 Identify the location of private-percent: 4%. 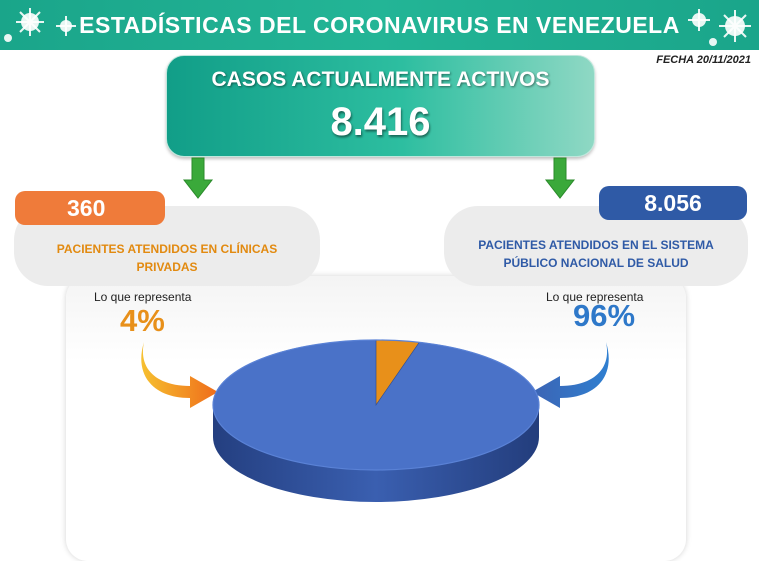
(142, 320).